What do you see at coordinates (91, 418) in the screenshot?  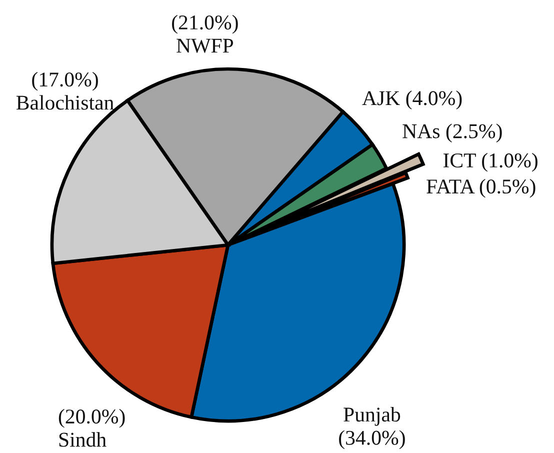 I see `data-label: (20.0%)` at bounding box center [91, 418].